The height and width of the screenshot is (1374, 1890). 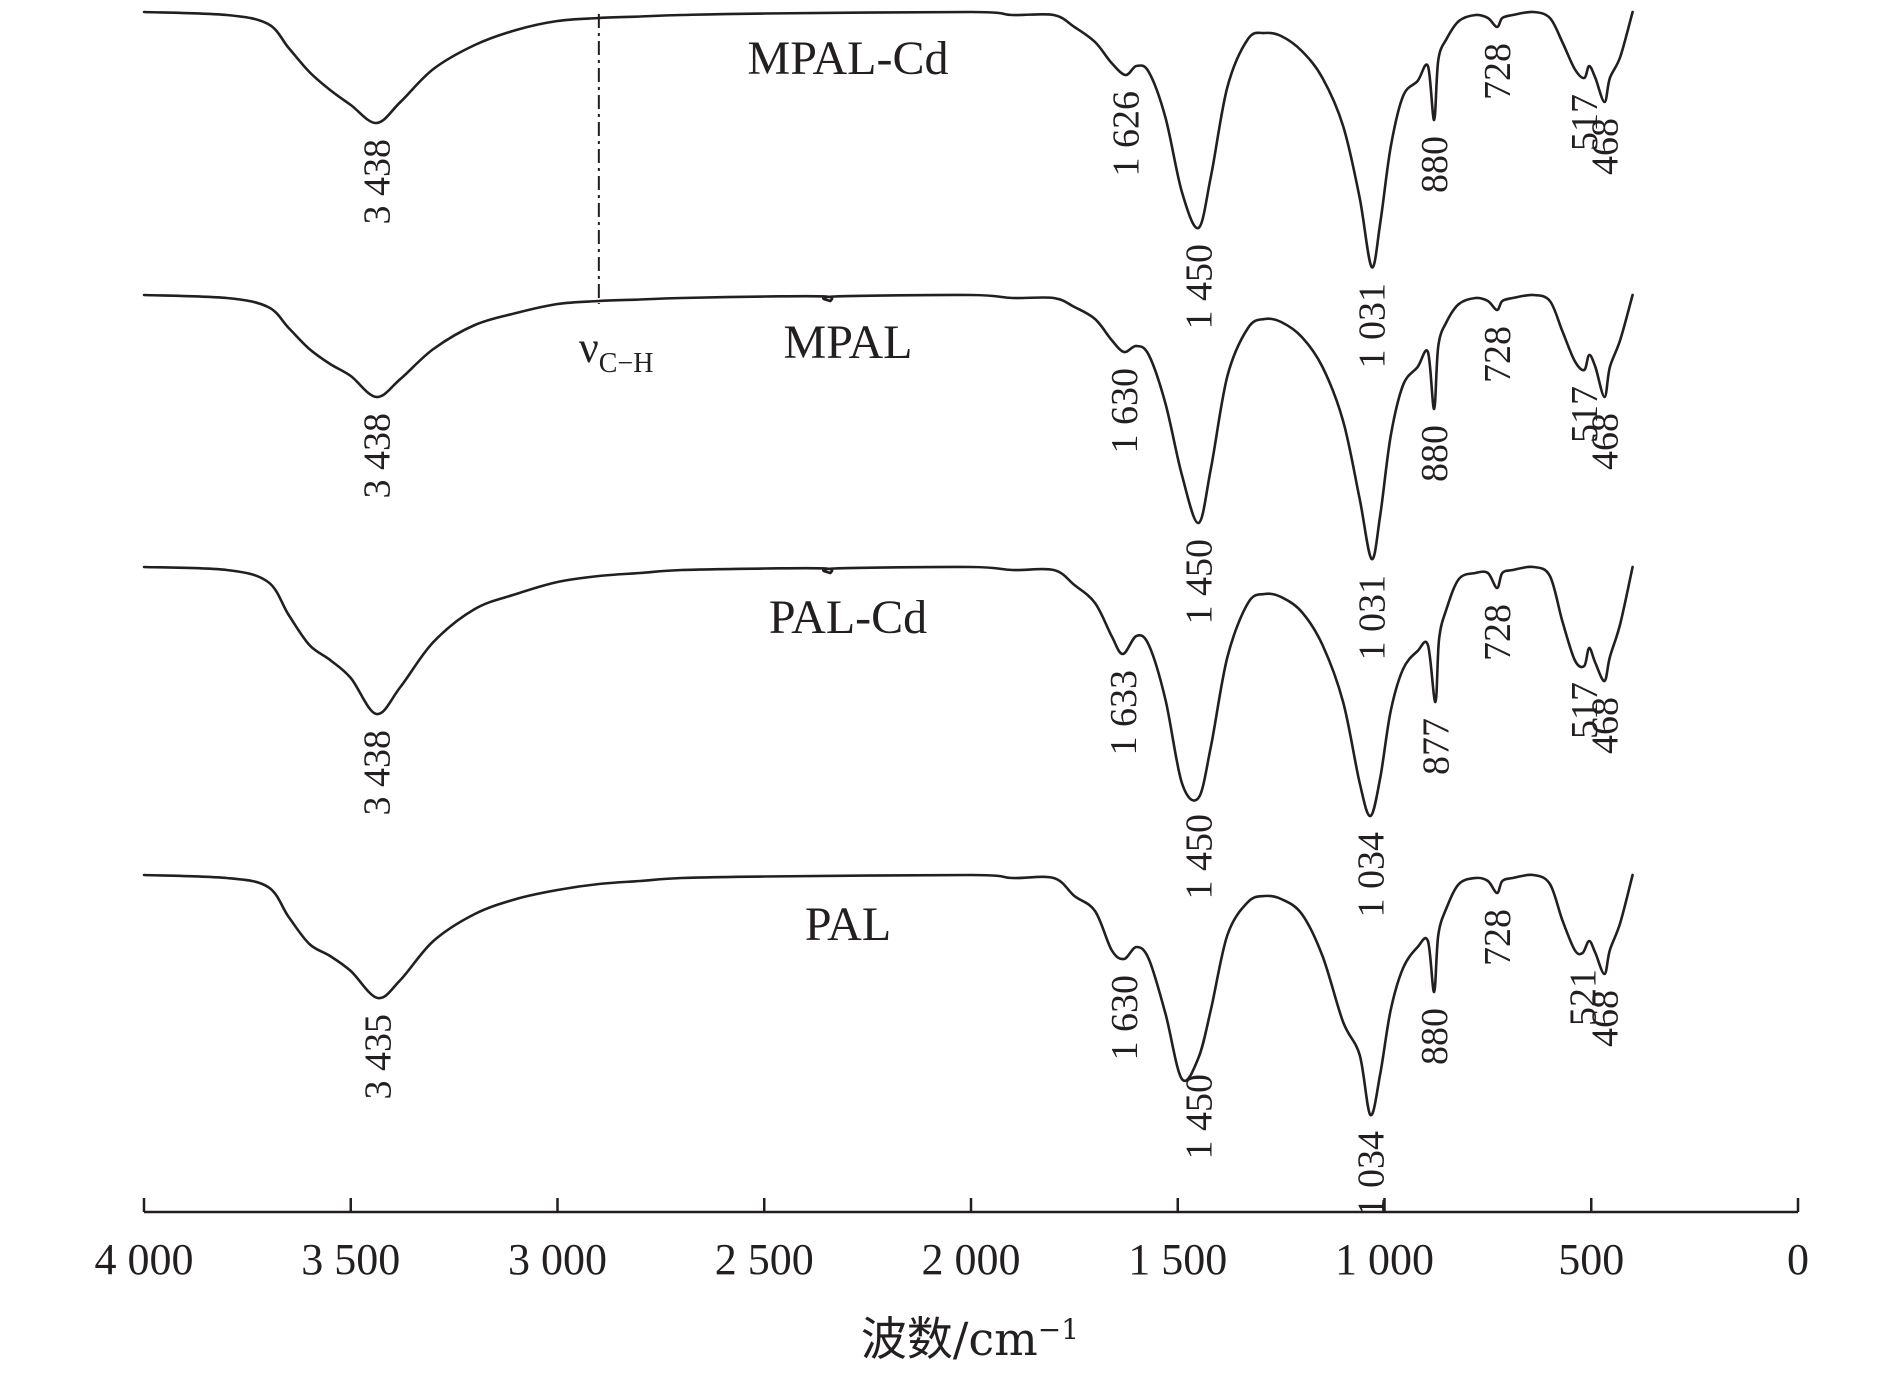 What do you see at coordinates (1498, 354) in the screenshot?
I see `peak-label-mpal-5: 728` at bounding box center [1498, 354].